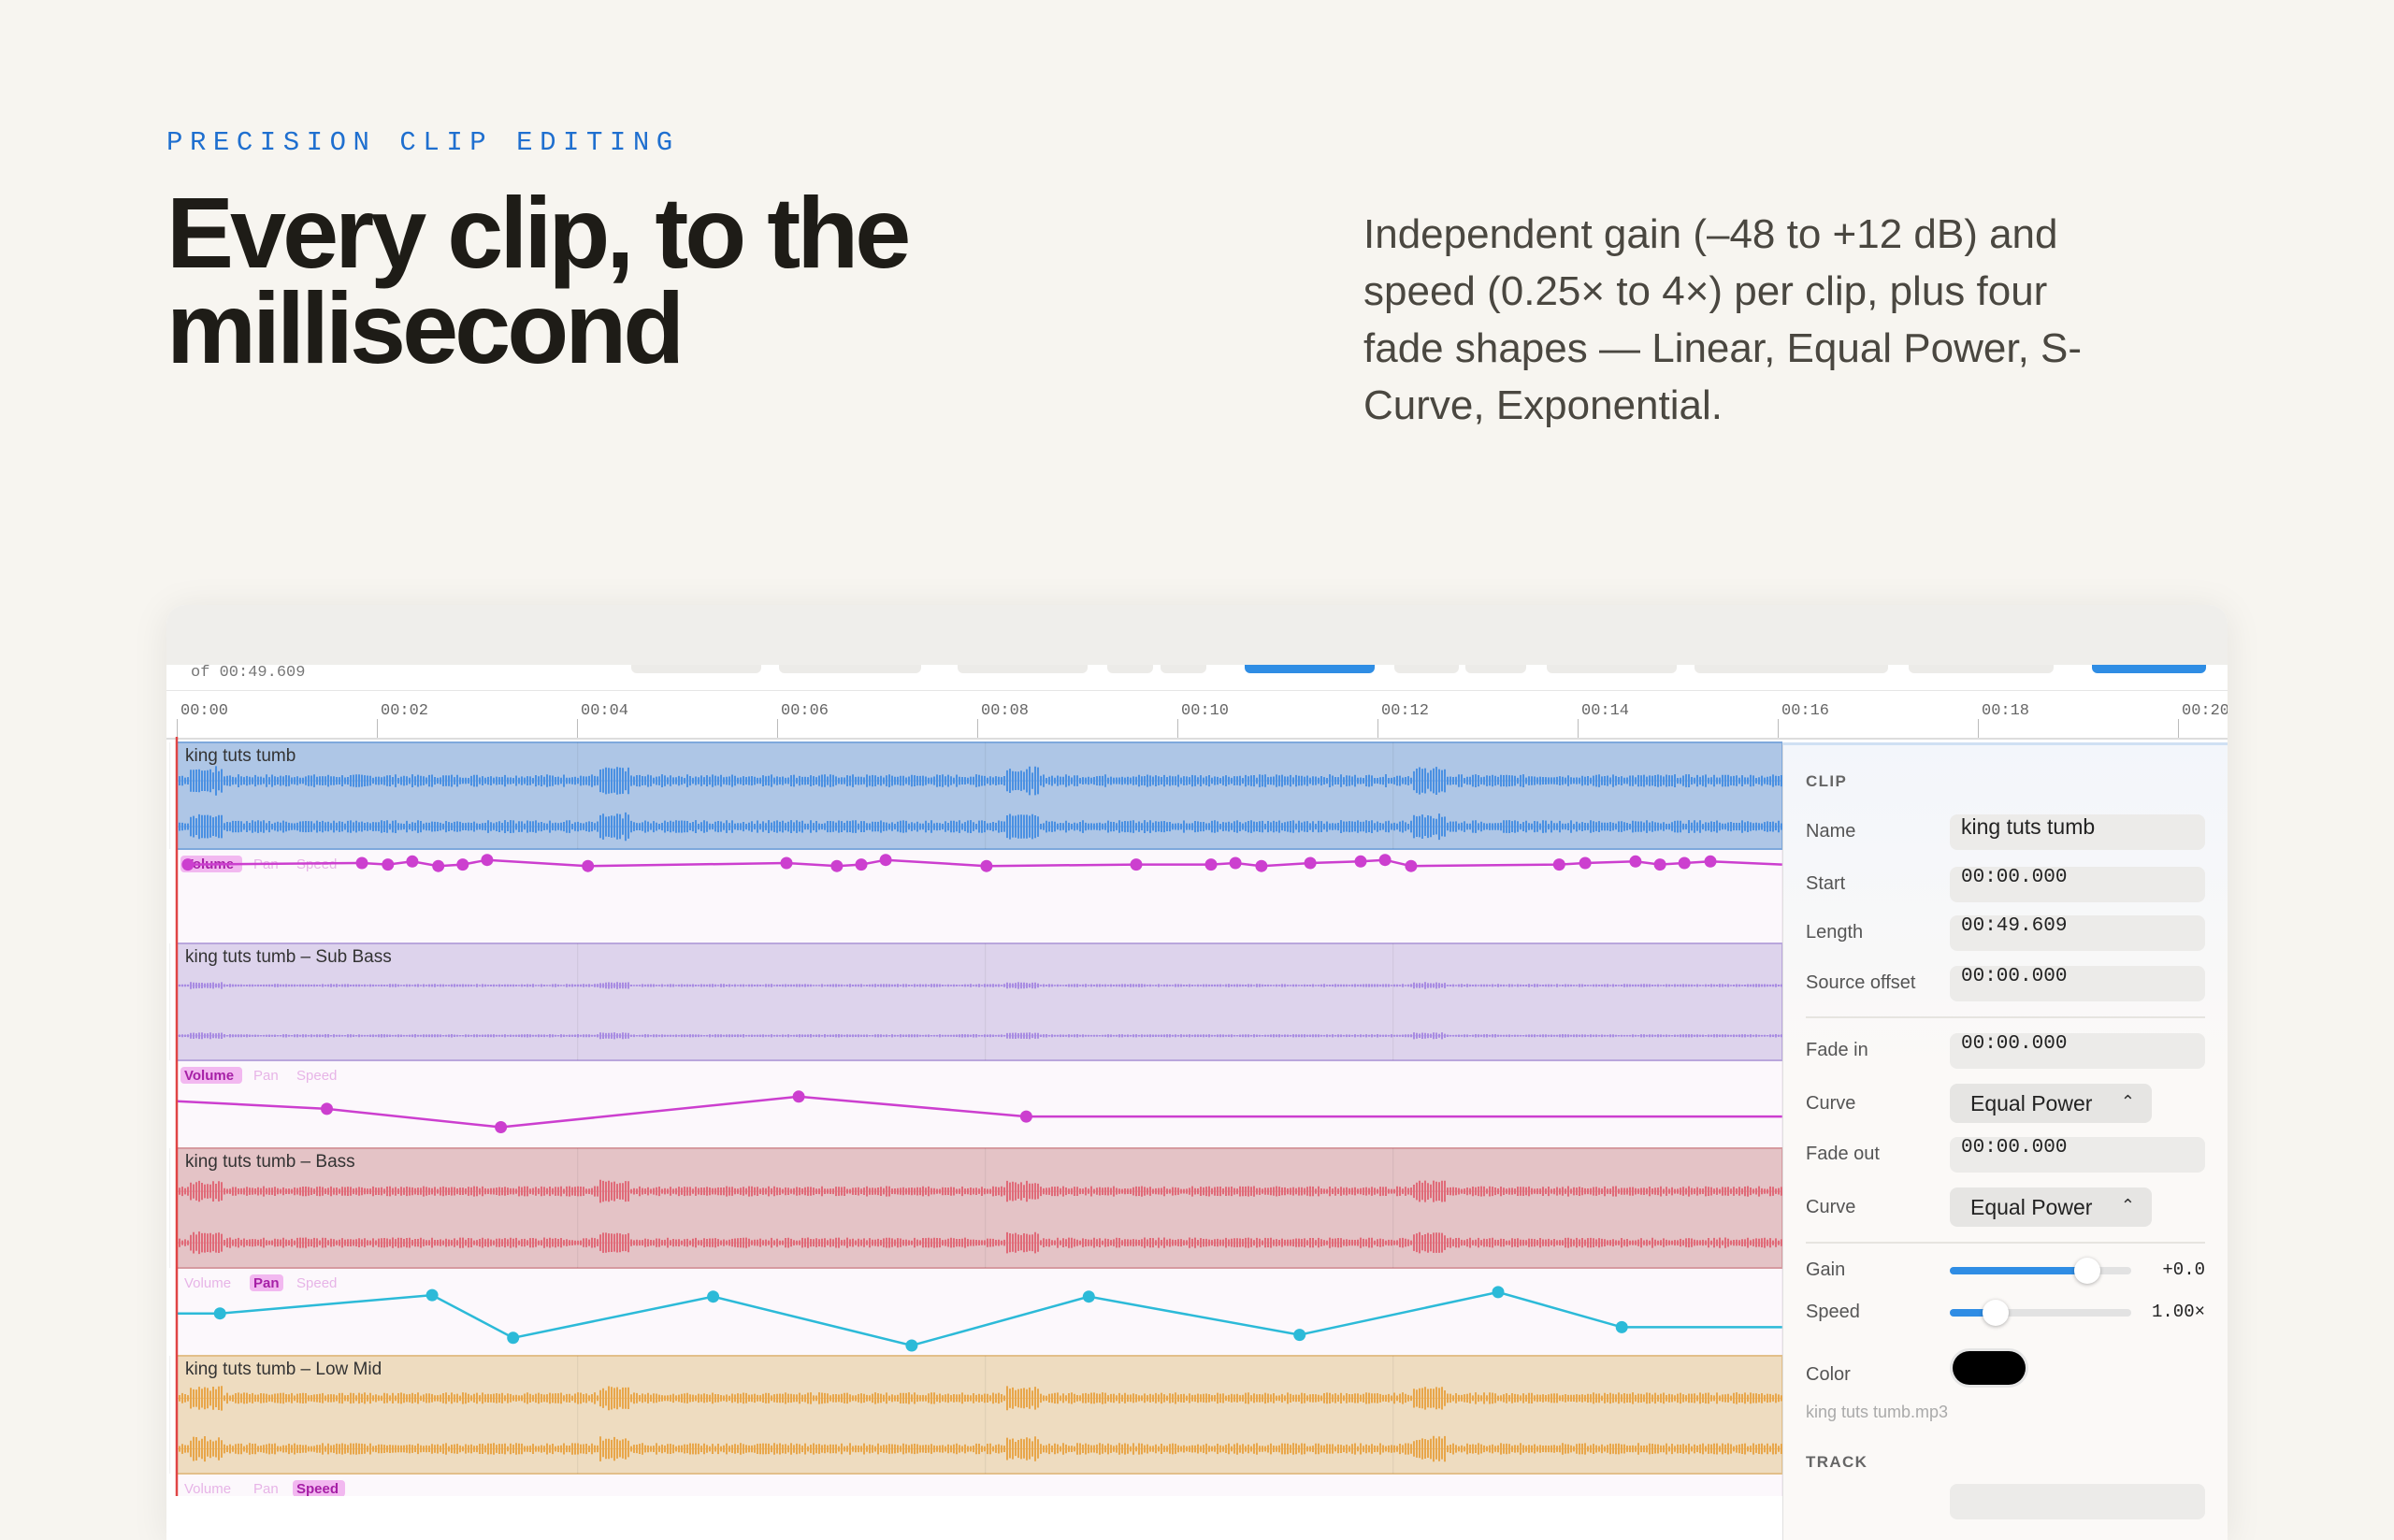 The image size is (2394, 1540). What do you see at coordinates (805, 711) in the screenshot?
I see `ruler-label: 00:06` at bounding box center [805, 711].